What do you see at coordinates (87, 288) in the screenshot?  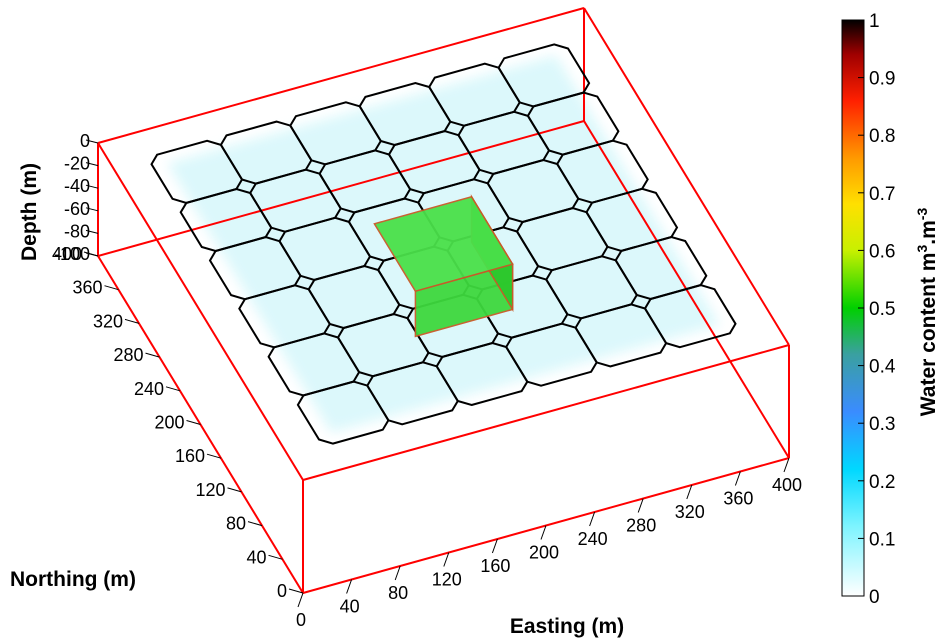 I see `y-tick-label: 360` at bounding box center [87, 288].